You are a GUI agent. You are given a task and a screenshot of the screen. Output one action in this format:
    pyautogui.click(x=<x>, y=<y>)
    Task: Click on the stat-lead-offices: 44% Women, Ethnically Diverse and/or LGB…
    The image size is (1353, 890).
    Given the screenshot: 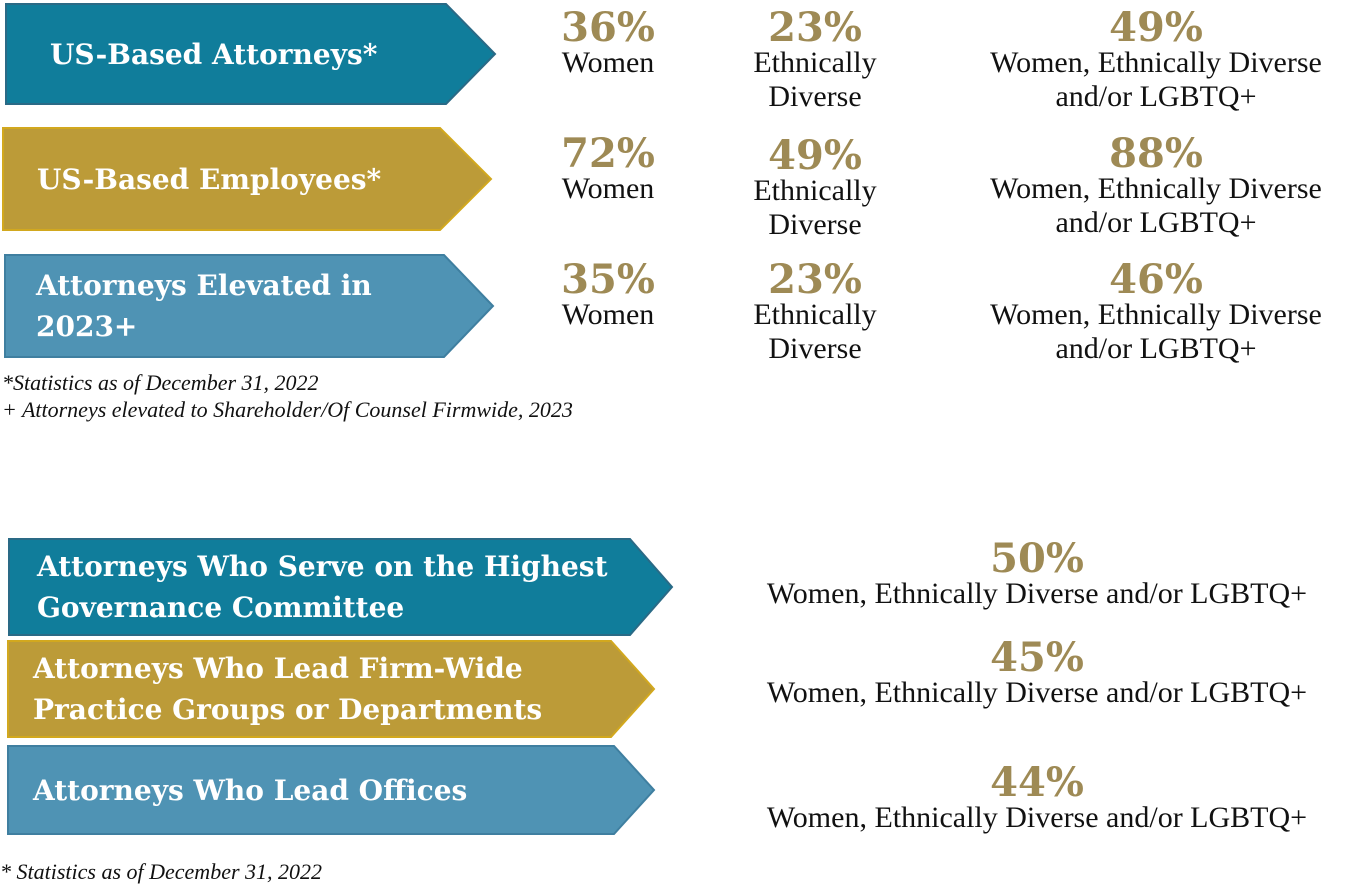 What is the action you would take?
    pyautogui.click(x=1037, y=797)
    